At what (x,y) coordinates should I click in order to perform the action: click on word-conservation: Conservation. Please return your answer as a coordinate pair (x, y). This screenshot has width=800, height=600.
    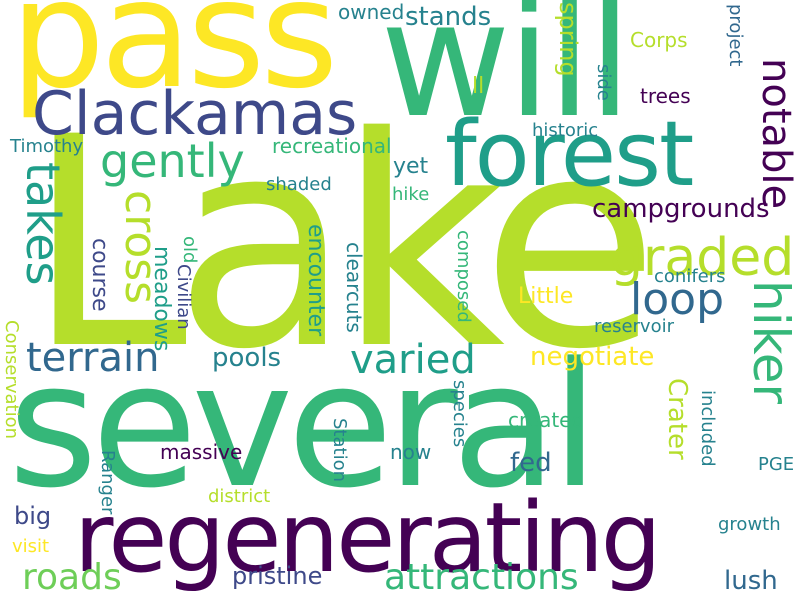
    Looking at the image, I should click on (11, 380).